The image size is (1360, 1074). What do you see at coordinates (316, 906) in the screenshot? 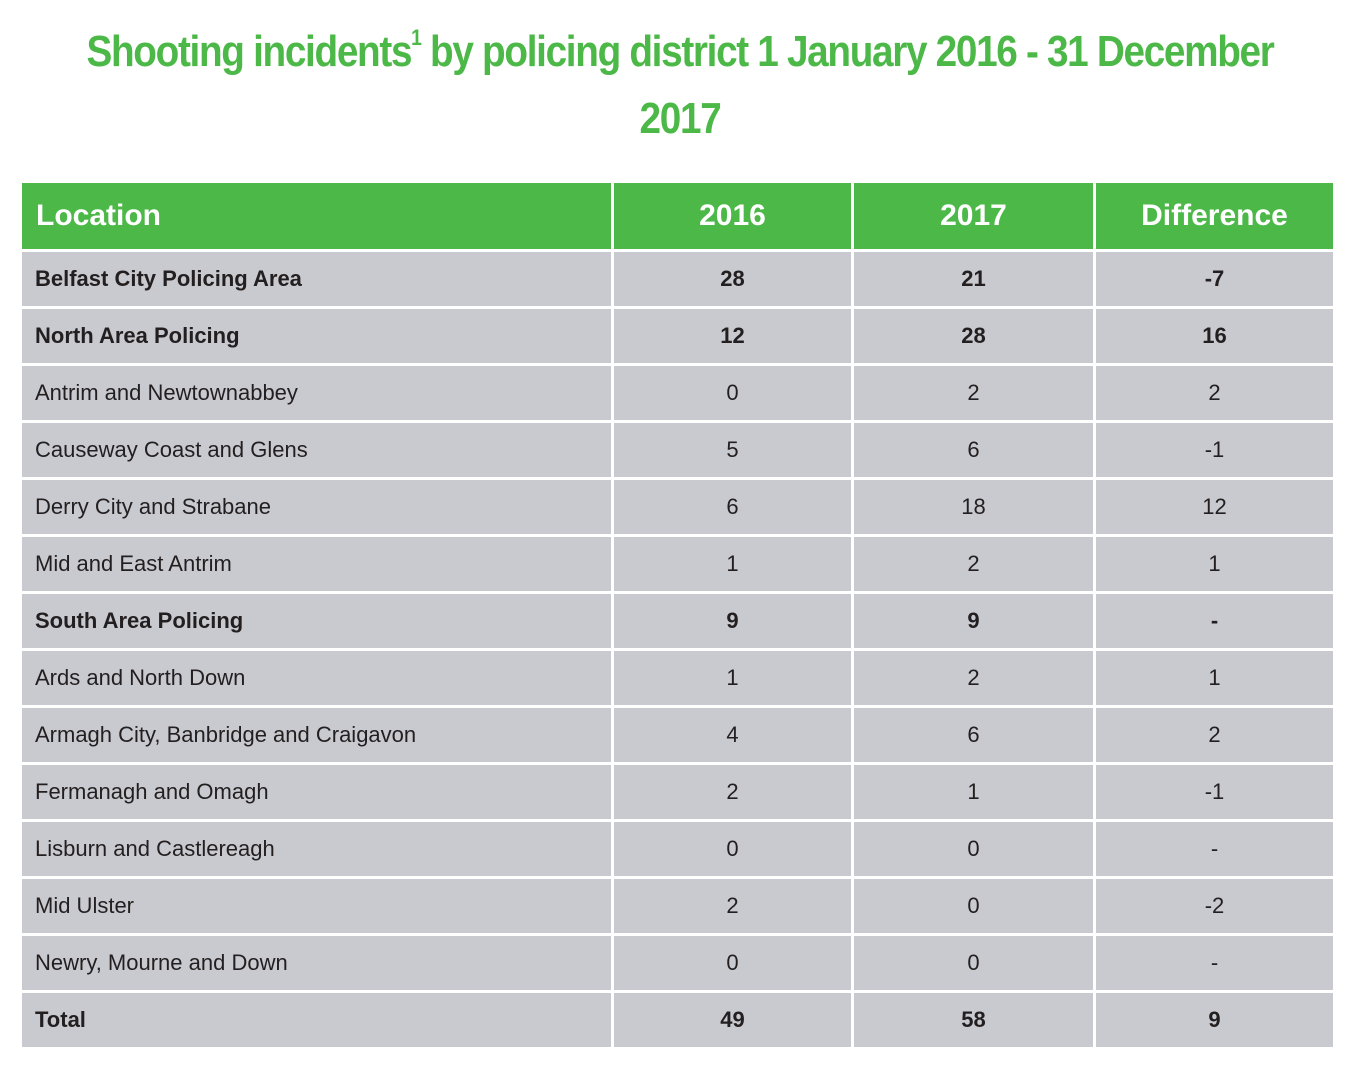
I see `cell-location: Mid Ulster` at bounding box center [316, 906].